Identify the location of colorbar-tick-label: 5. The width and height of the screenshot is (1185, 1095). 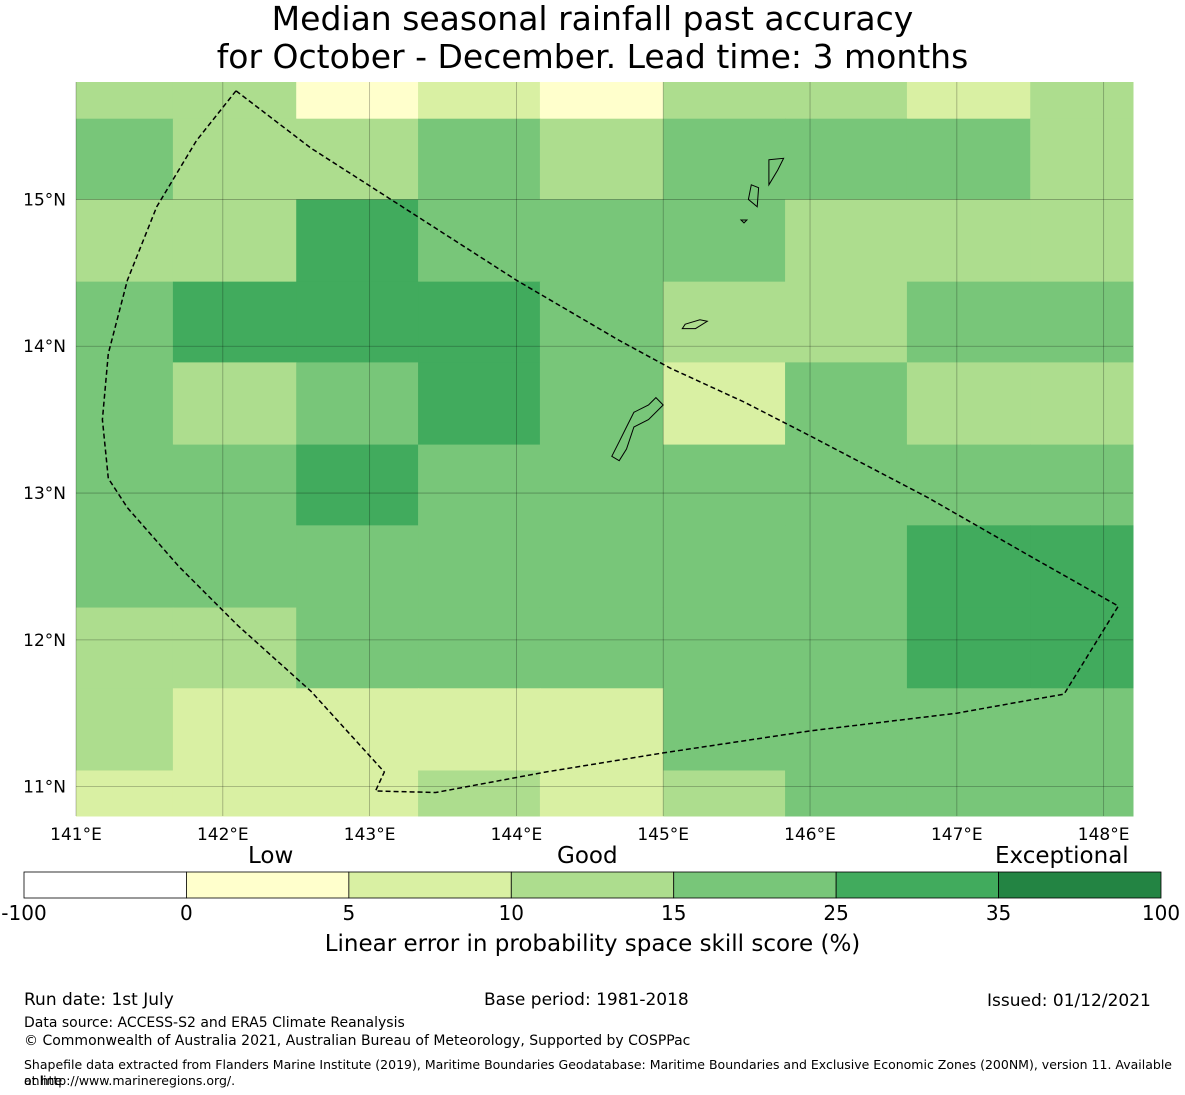
(349, 913).